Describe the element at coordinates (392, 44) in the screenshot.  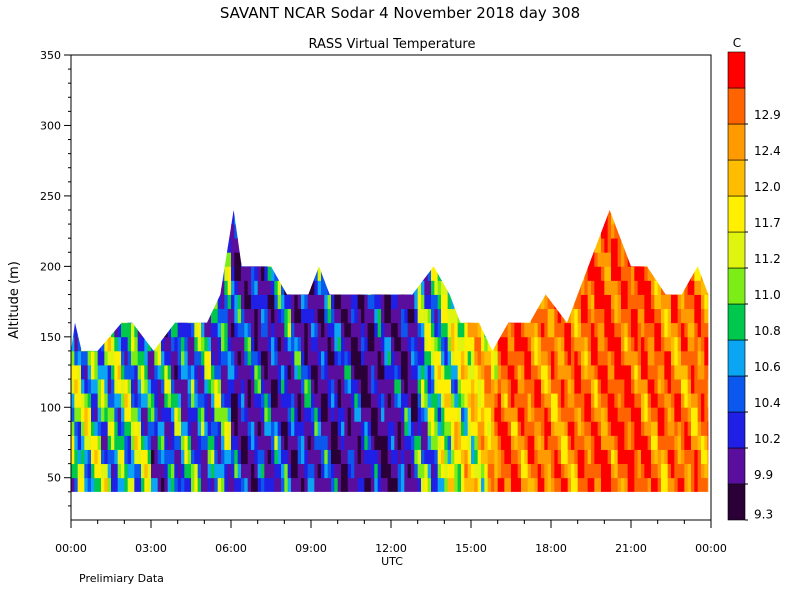
I see `chart-subtitle: RASS Virtual Temperature` at that location.